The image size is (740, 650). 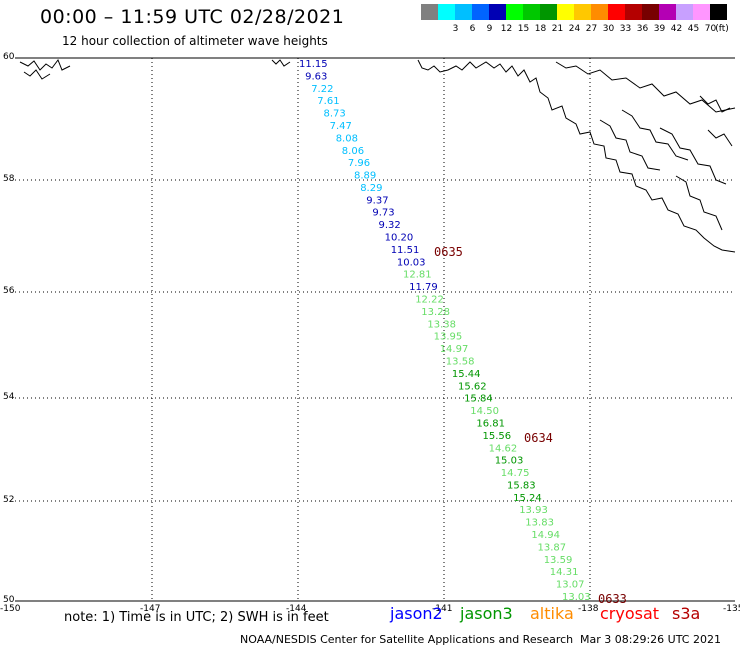 I want to click on lon-label: -135, so click(x=731, y=609).